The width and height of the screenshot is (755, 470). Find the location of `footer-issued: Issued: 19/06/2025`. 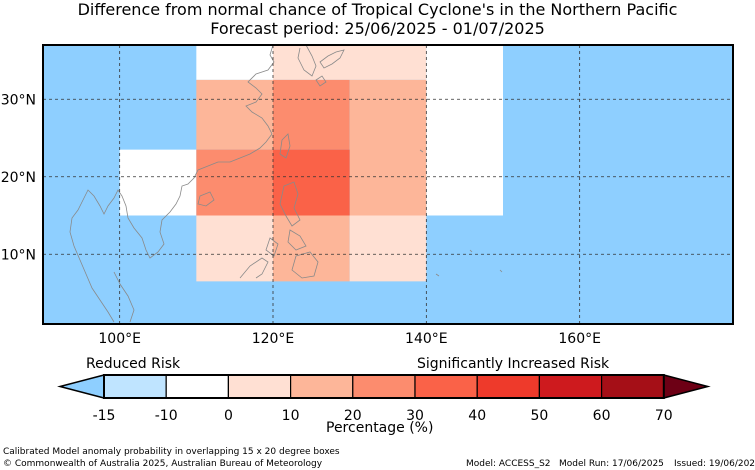

footer-issued: Issued: 19/06/2025 is located at coordinates (714, 464).